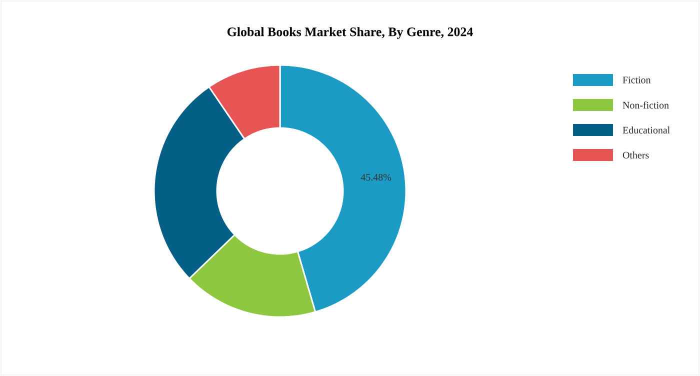 The height and width of the screenshot is (376, 700). I want to click on legend-label: Fiction, so click(636, 80).